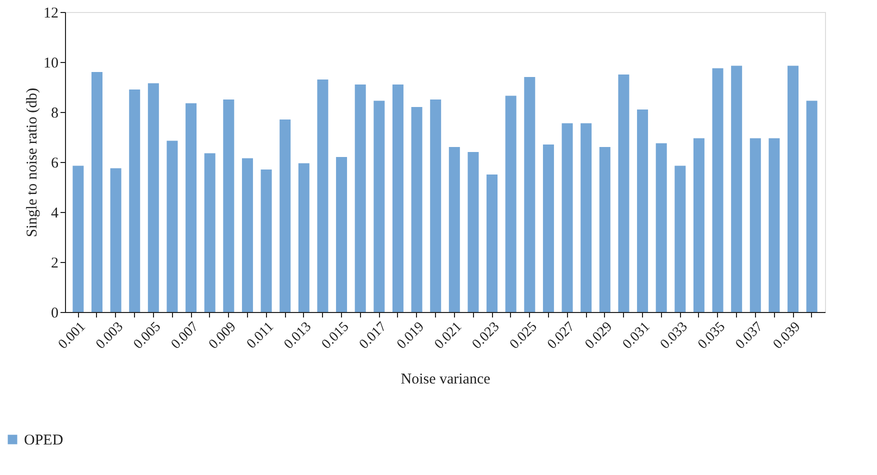 The height and width of the screenshot is (475, 877). Describe the element at coordinates (445, 380) in the screenshot. I see `x-axis-title: Noise variance` at that location.